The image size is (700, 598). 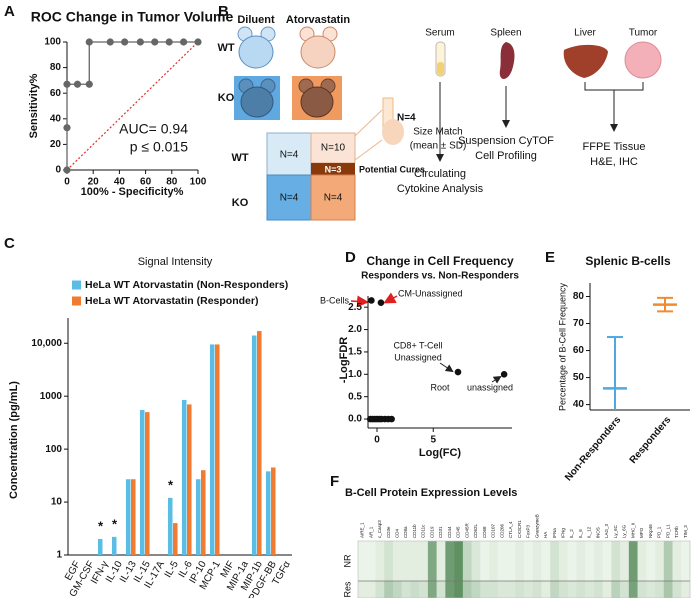 What do you see at coordinates (643, 33) in the screenshot?
I see `sample-label: Tumor` at bounding box center [643, 33].